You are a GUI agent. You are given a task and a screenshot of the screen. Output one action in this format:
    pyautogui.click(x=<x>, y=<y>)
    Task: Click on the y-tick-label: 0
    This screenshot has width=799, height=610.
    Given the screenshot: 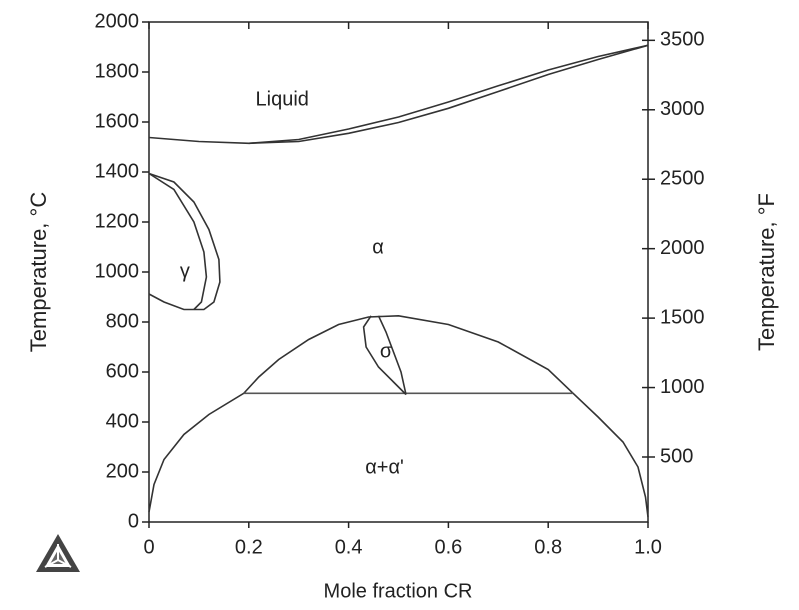 What is the action you would take?
    pyautogui.click(x=133, y=521)
    